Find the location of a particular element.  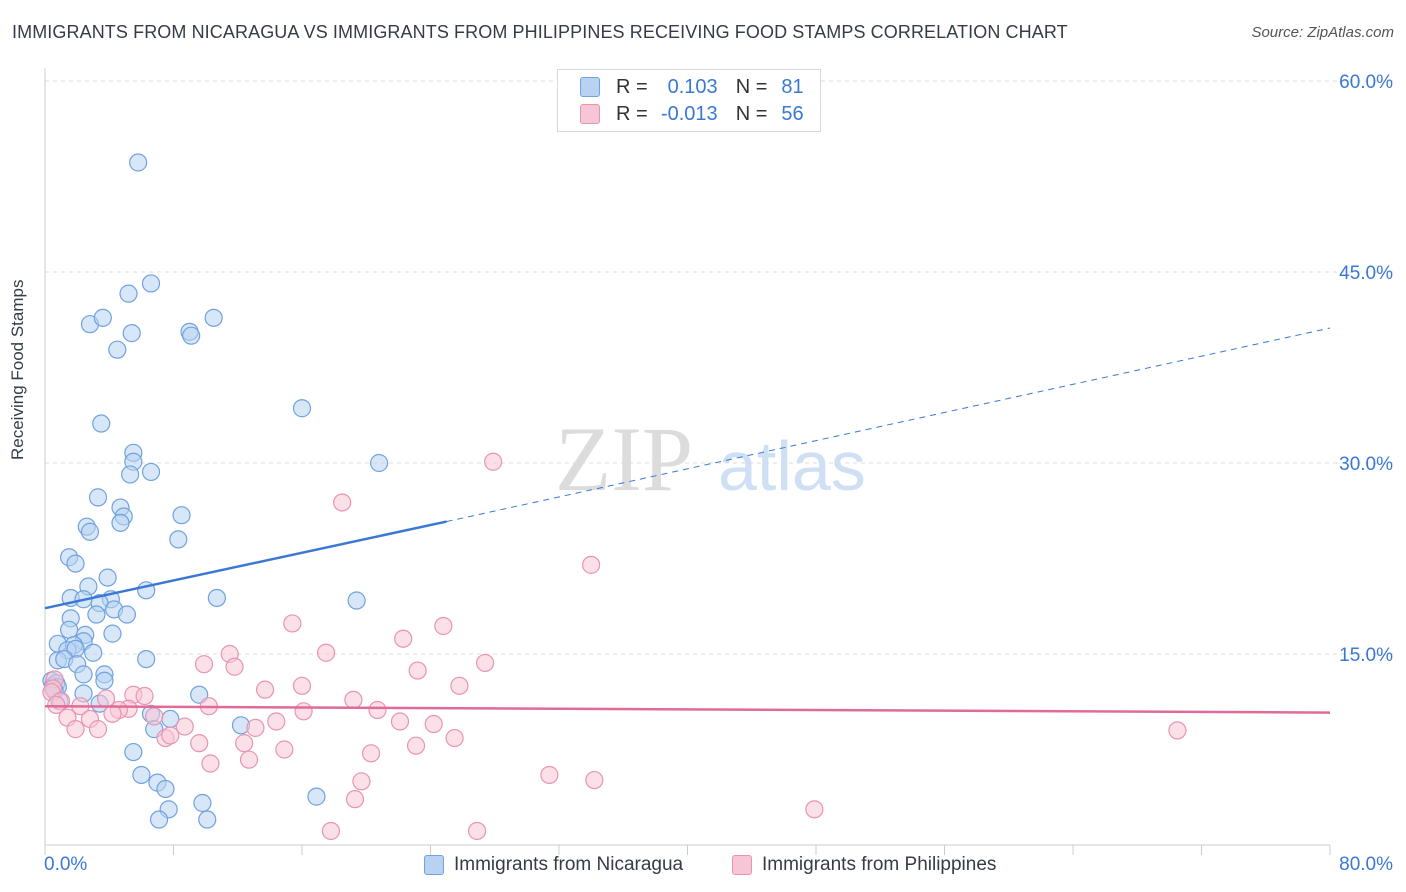

legend-n-value-nicaragua: 81 is located at coordinates (792, 86).